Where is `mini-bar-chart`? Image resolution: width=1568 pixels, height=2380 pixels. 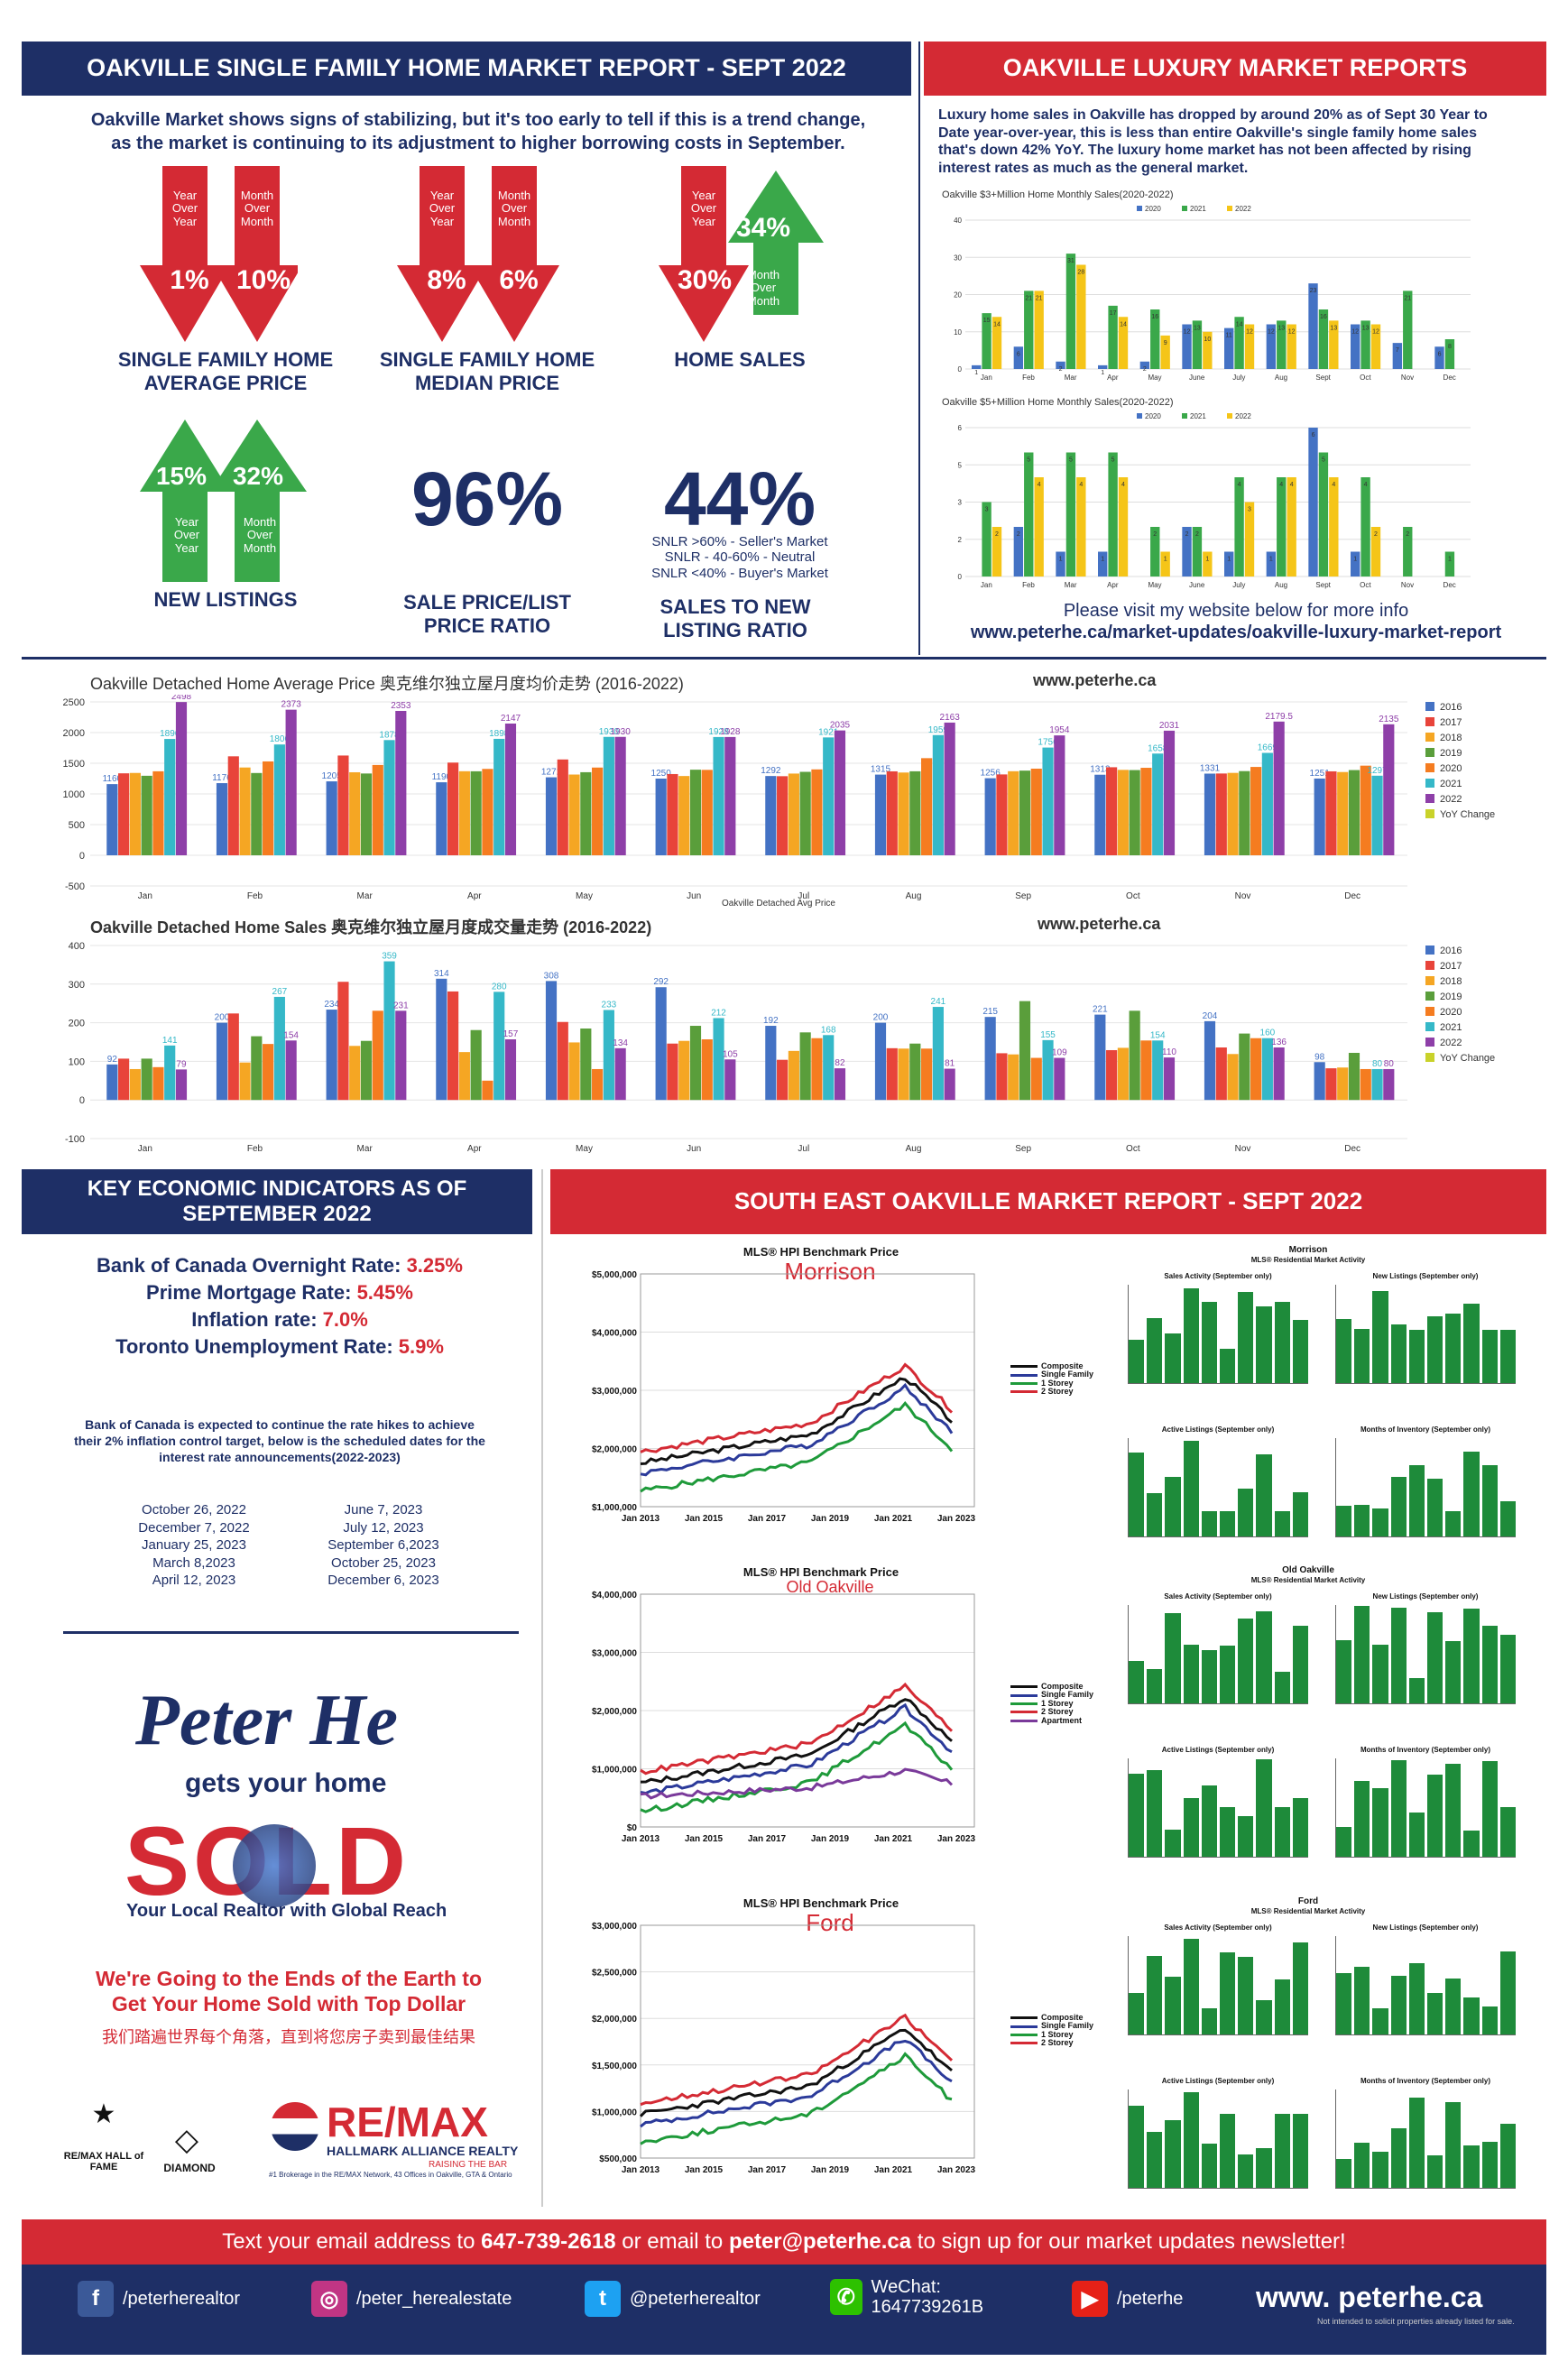 mini-bar-chart is located at coordinates (1218, 1986).